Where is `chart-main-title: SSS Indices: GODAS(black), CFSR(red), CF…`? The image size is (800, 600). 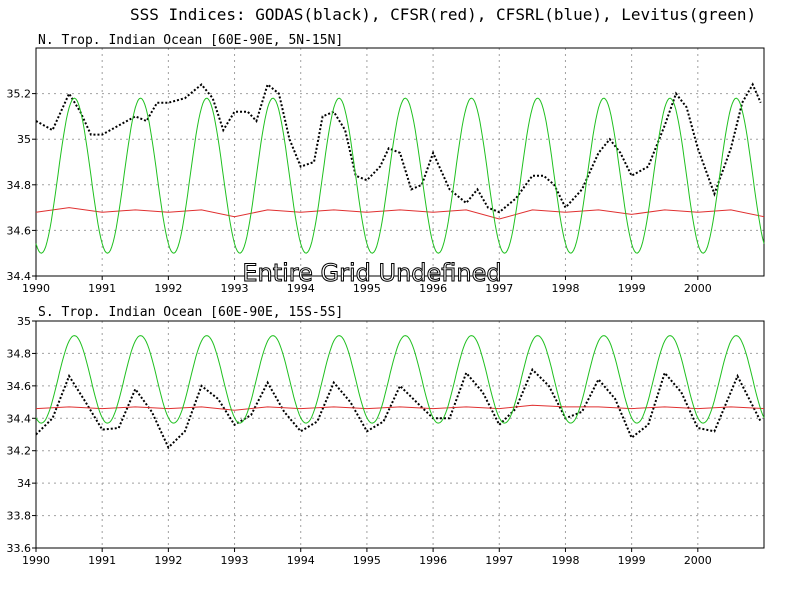
chart-main-title: SSS Indices: GODAS(black), CFSR(red), CF… is located at coordinates (443, 14).